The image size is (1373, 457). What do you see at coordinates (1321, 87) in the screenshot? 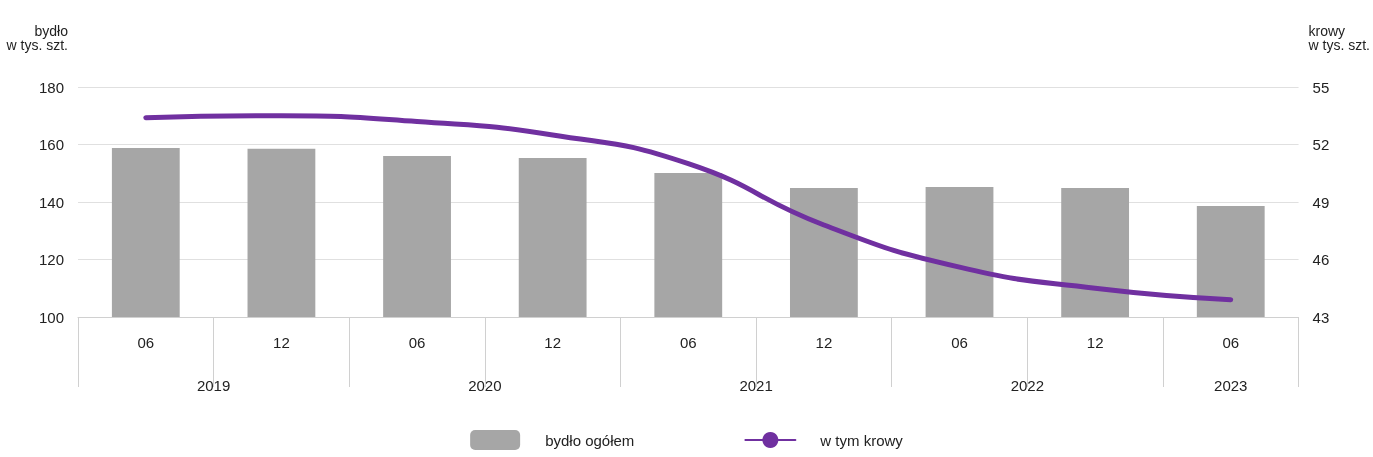
I see `y2-tick-label: 55` at bounding box center [1321, 87].